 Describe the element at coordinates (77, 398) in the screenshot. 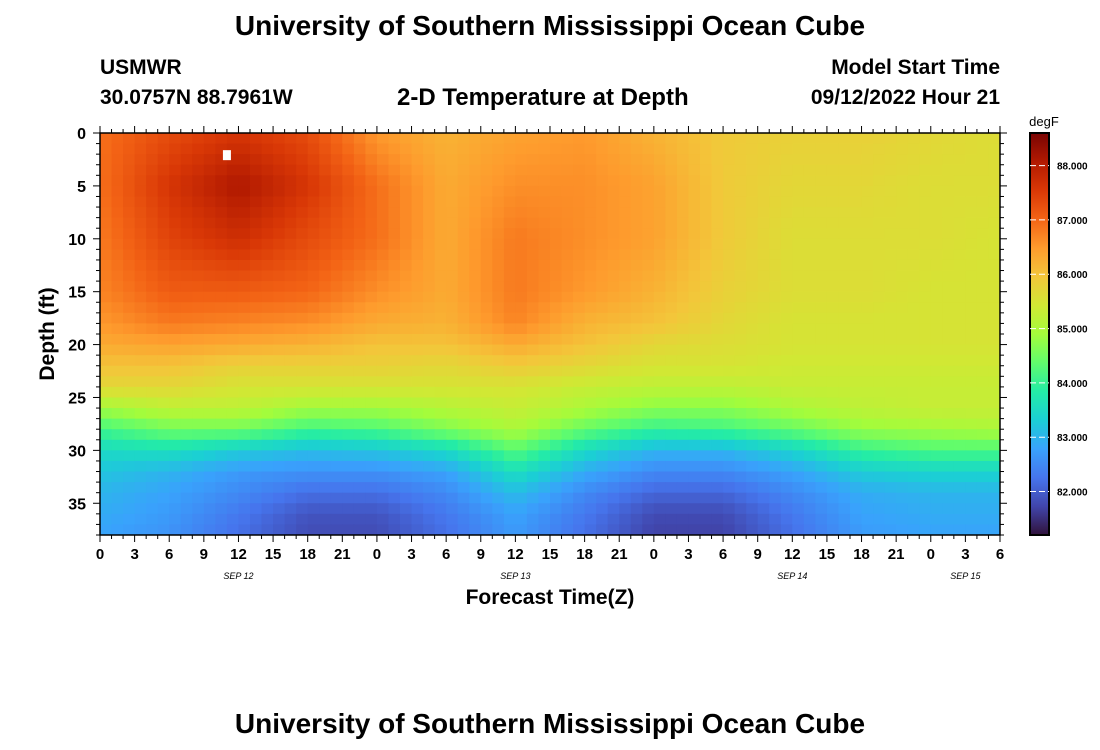

I see `y-tick-label: 25` at that location.